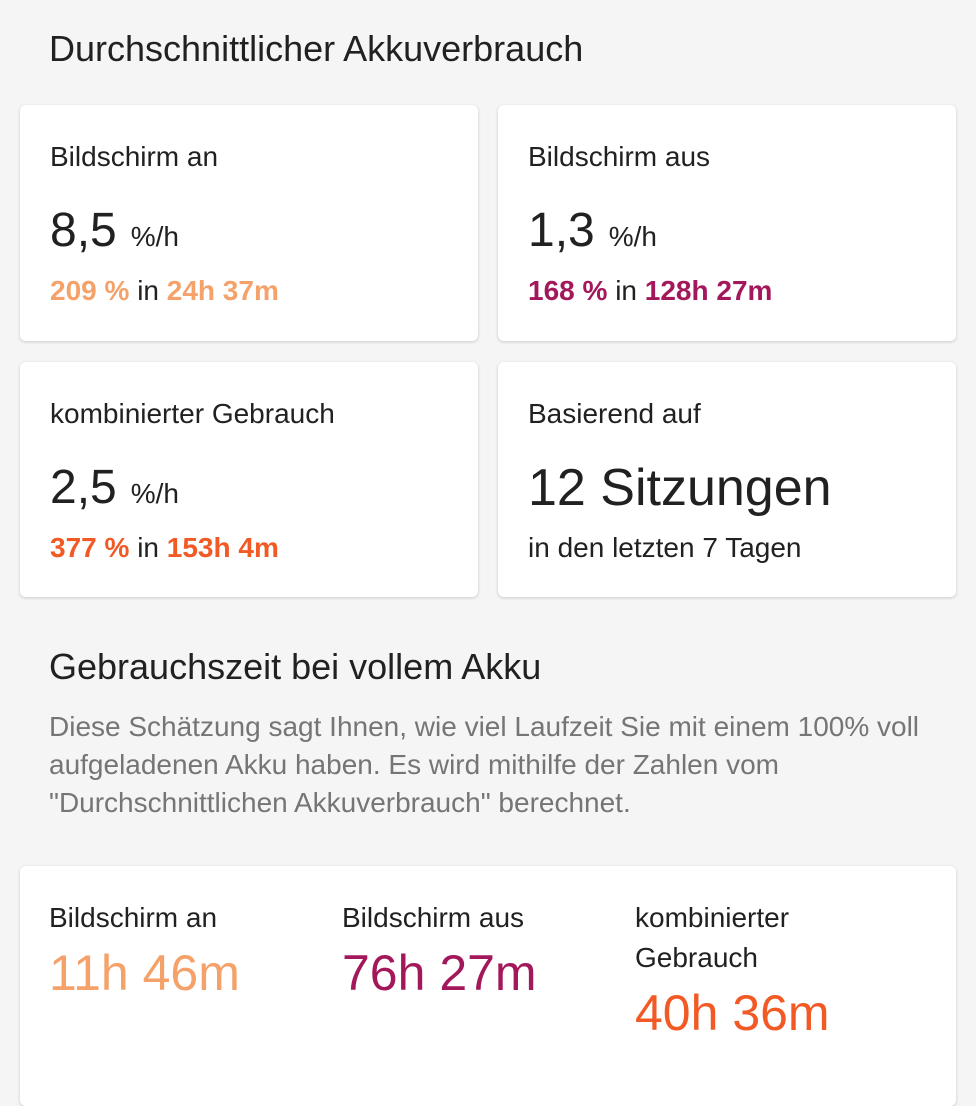 The image size is (976, 1106). What do you see at coordinates (114, 230) in the screenshot?
I see `card-value: 8,5 %/h` at bounding box center [114, 230].